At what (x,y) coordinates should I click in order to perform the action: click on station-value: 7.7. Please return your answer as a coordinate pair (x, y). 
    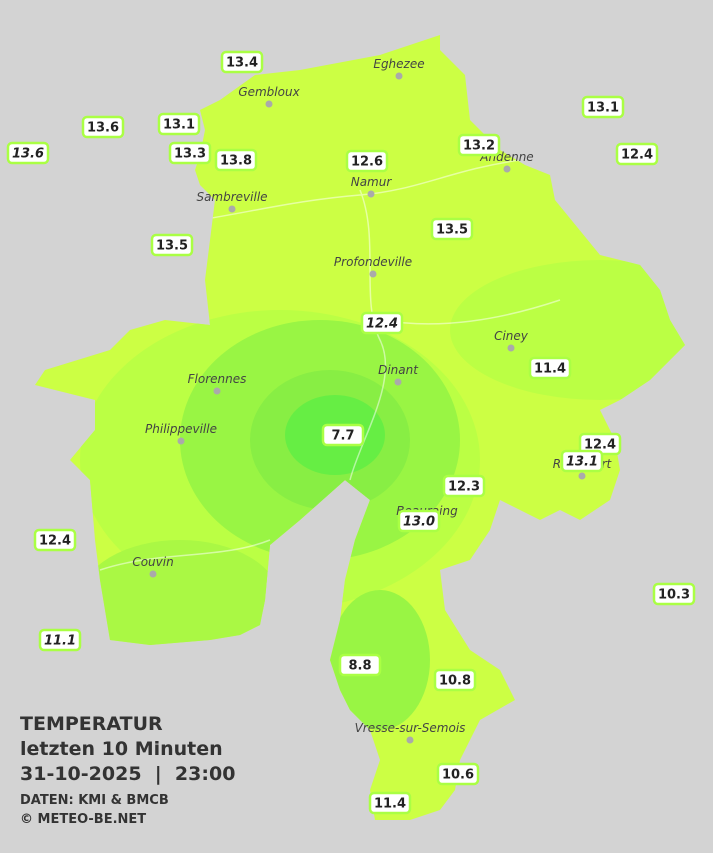
    Looking at the image, I should click on (342, 436).